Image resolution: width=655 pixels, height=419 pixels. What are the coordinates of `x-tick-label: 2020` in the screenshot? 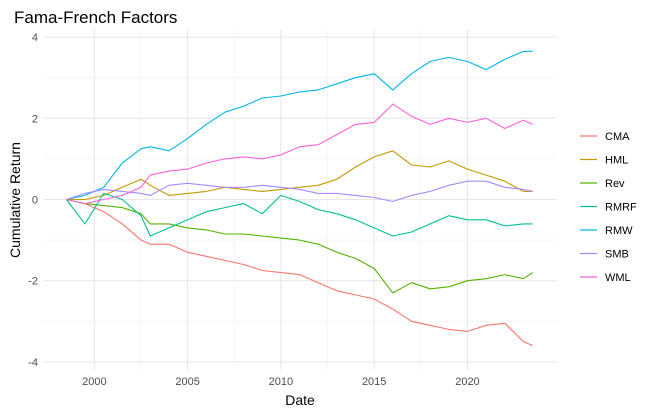 It's located at (467, 382).